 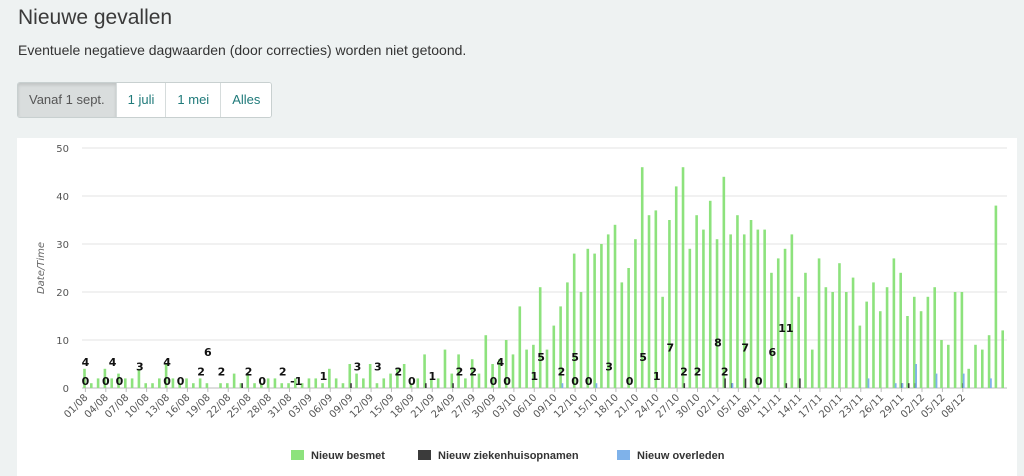 What do you see at coordinates (670, 347) in the screenshot?
I see `data-label: 7` at bounding box center [670, 347].